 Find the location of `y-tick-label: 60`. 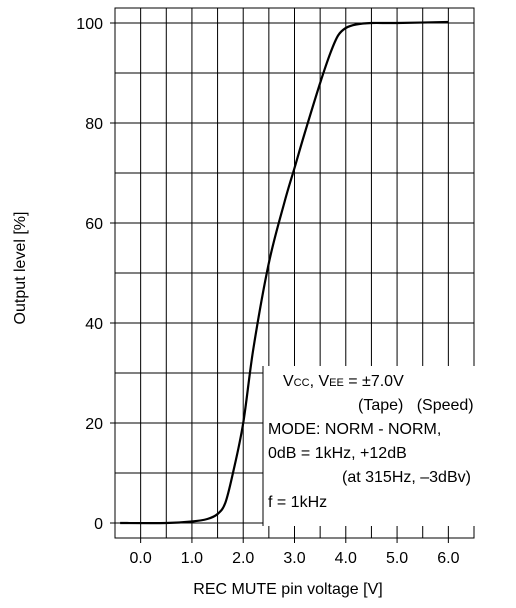

y-tick-label: 60 is located at coordinates (94, 224).